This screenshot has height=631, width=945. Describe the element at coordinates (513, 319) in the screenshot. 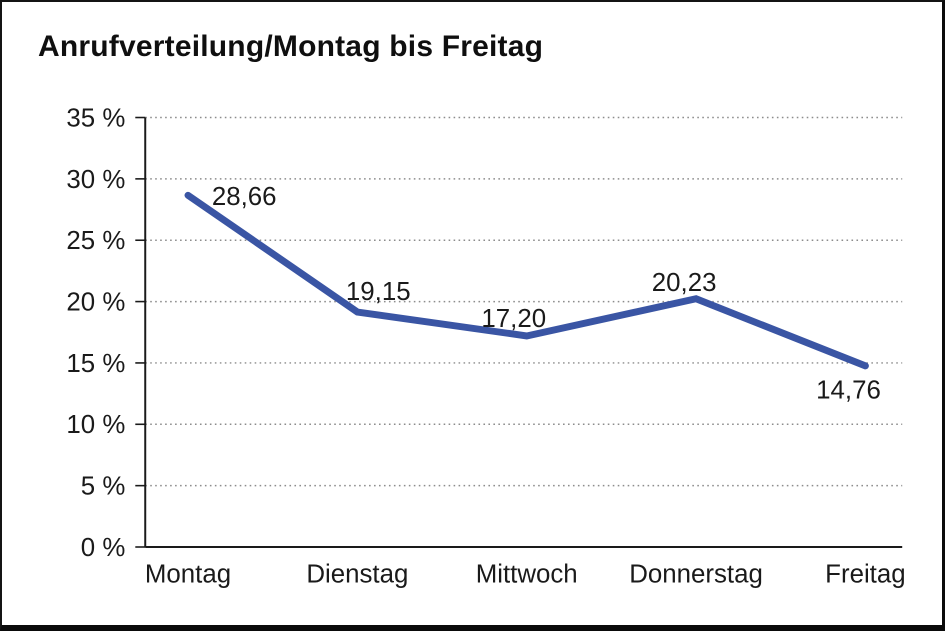

I see `data-point-label: 17,20` at that location.